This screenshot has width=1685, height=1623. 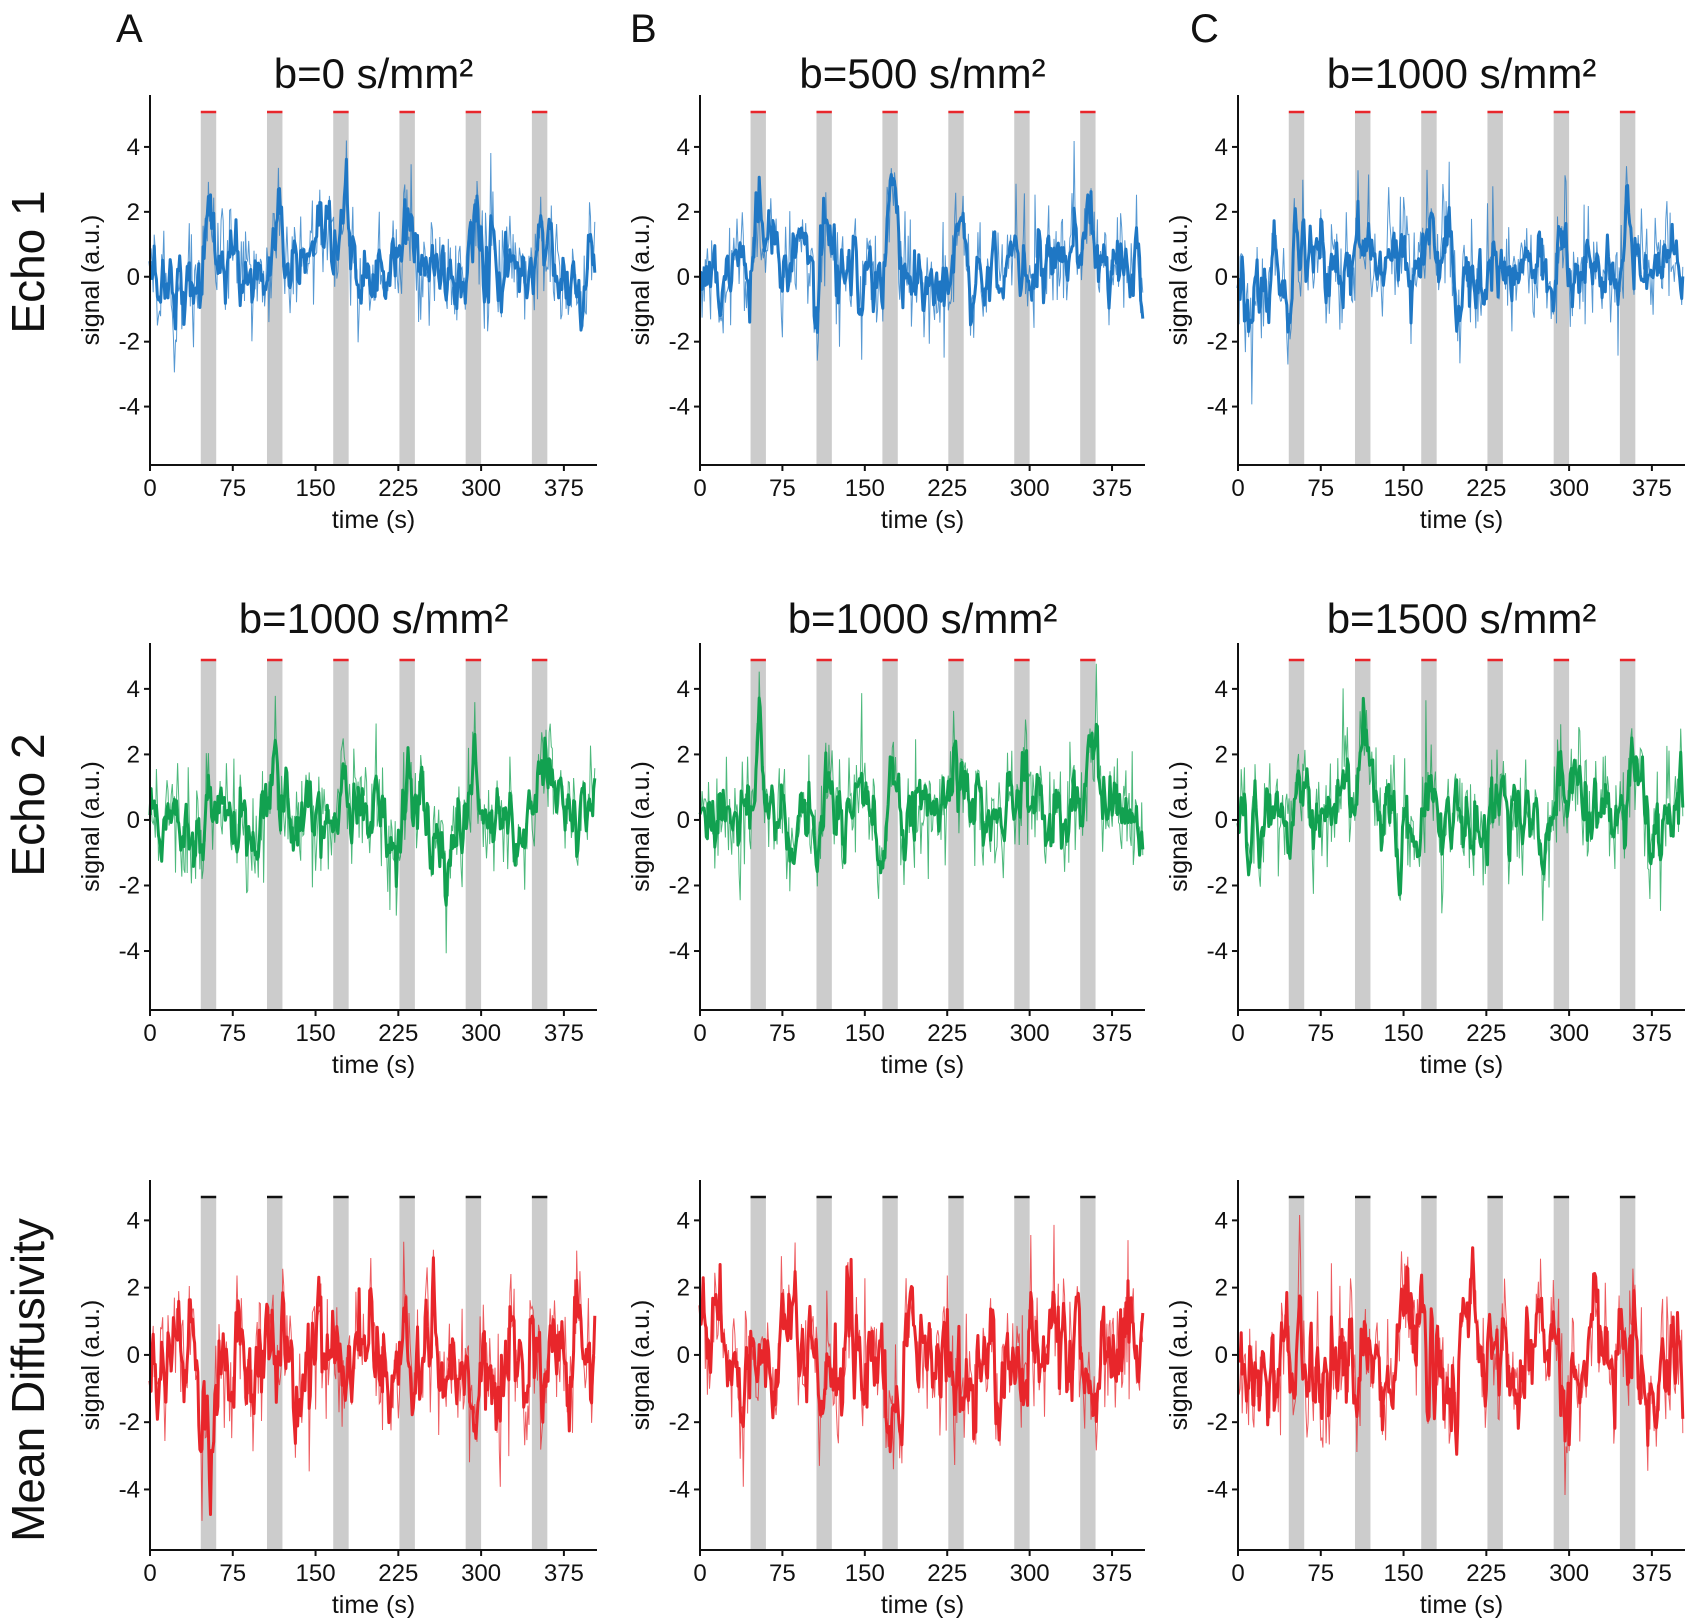 I want to click on signal-trace-raw, so click(x=1460, y=804).